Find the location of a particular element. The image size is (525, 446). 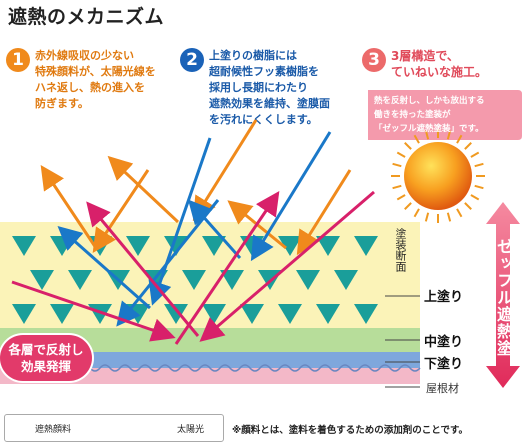

point-3-note: 熱を反射し、しかも放出する 働きを持った塗装が 「ゼッフル遮熱塗装」です。 is located at coordinates (429, 115).